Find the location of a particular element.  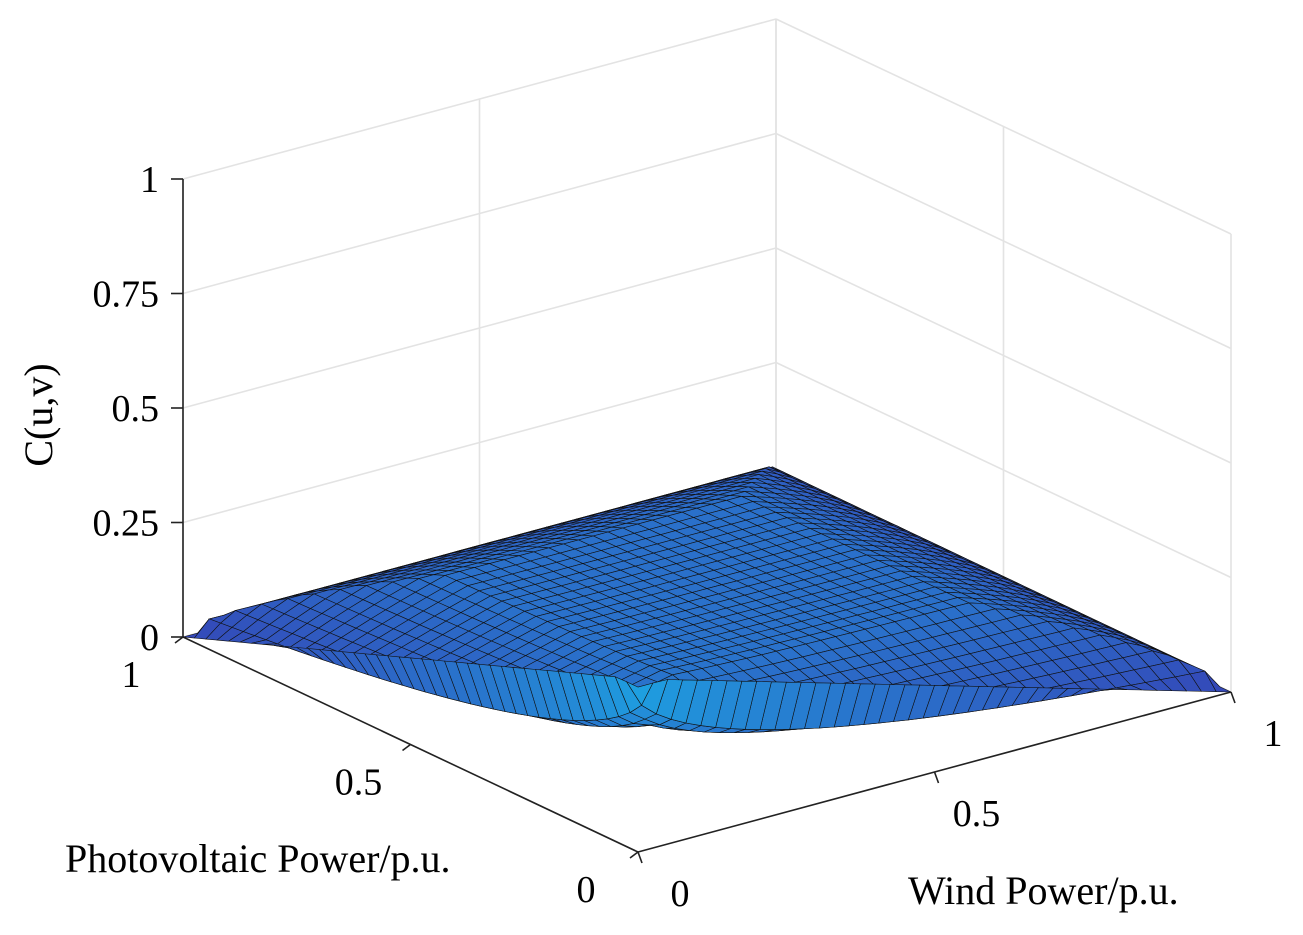

z-tick-label: 0 is located at coordinates (149, 638).